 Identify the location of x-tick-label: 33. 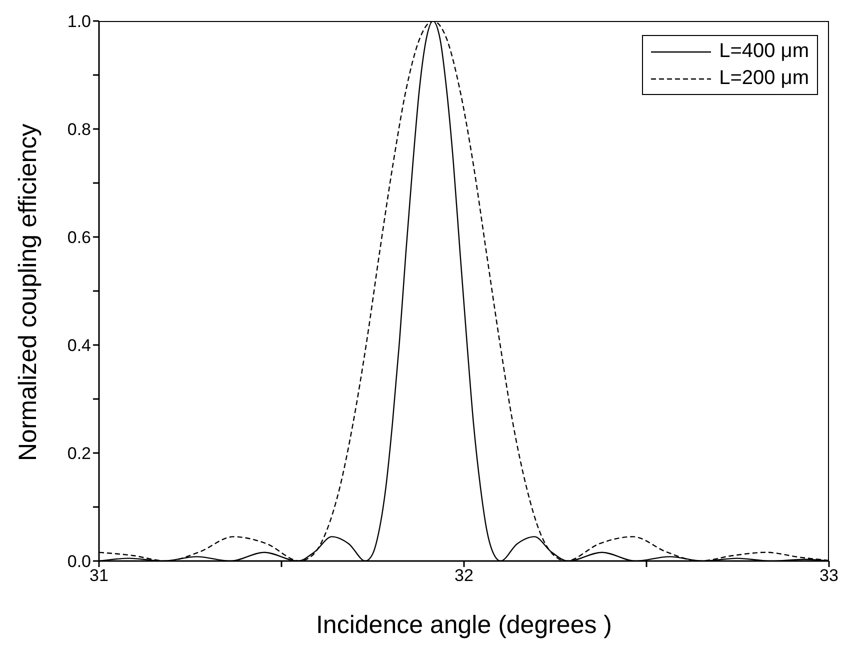
(829, 576).